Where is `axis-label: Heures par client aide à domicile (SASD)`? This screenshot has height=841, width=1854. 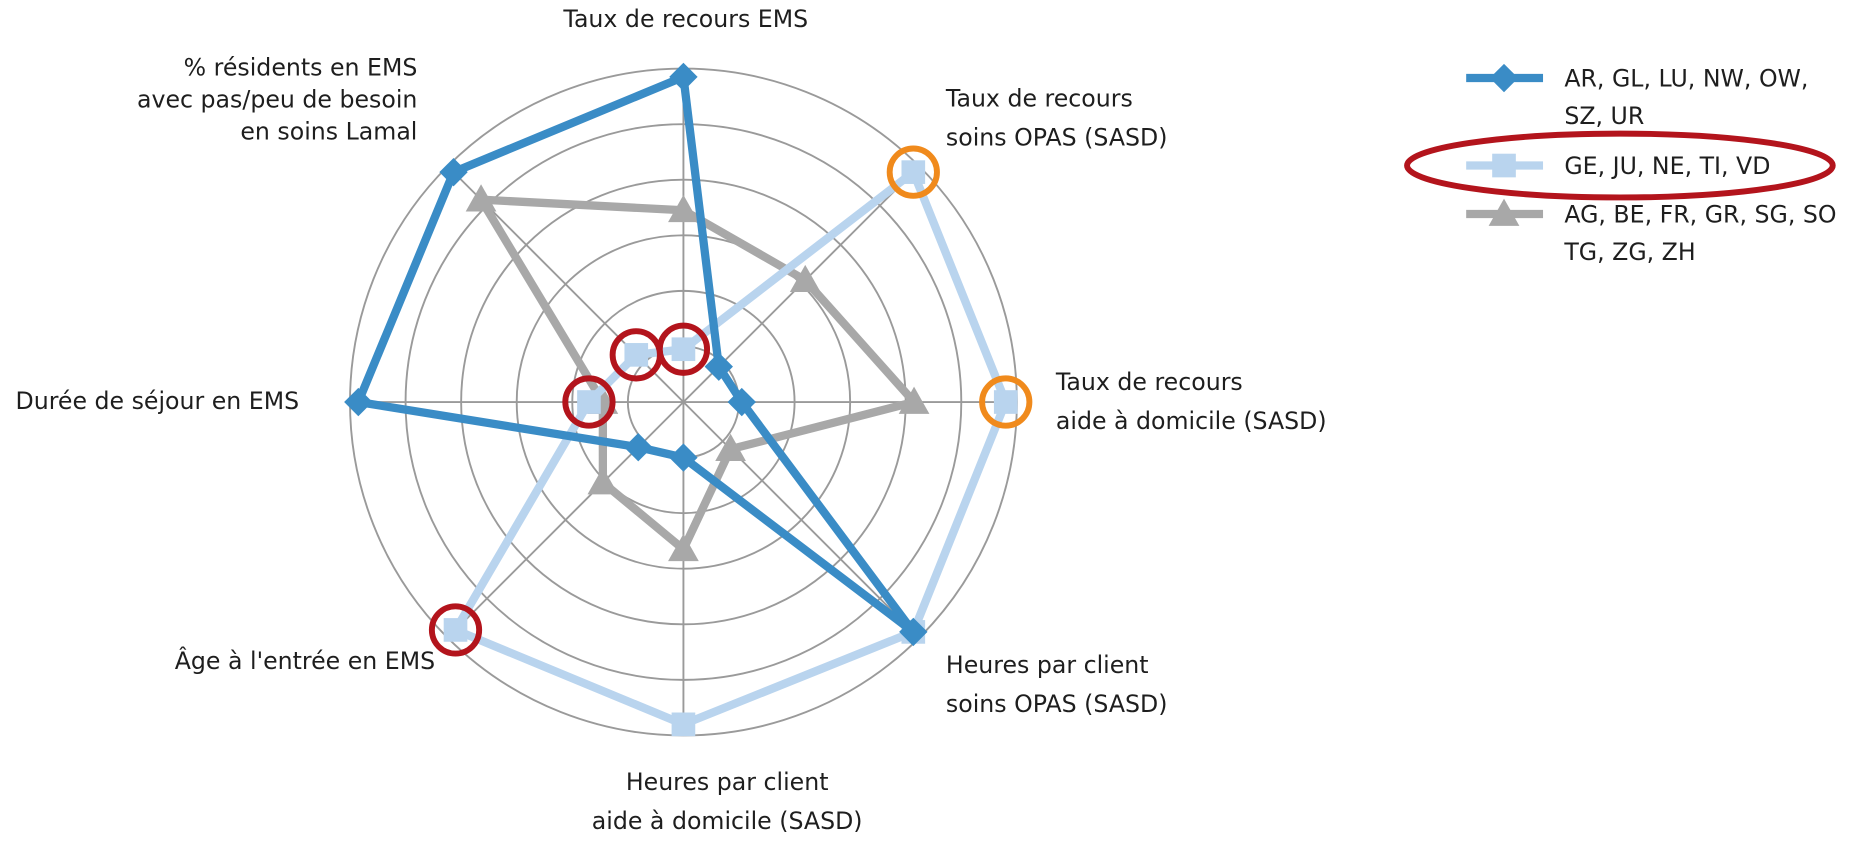
axis-label: Heures par client aide à domicile (SASD) is located at coordinates (727, 801).